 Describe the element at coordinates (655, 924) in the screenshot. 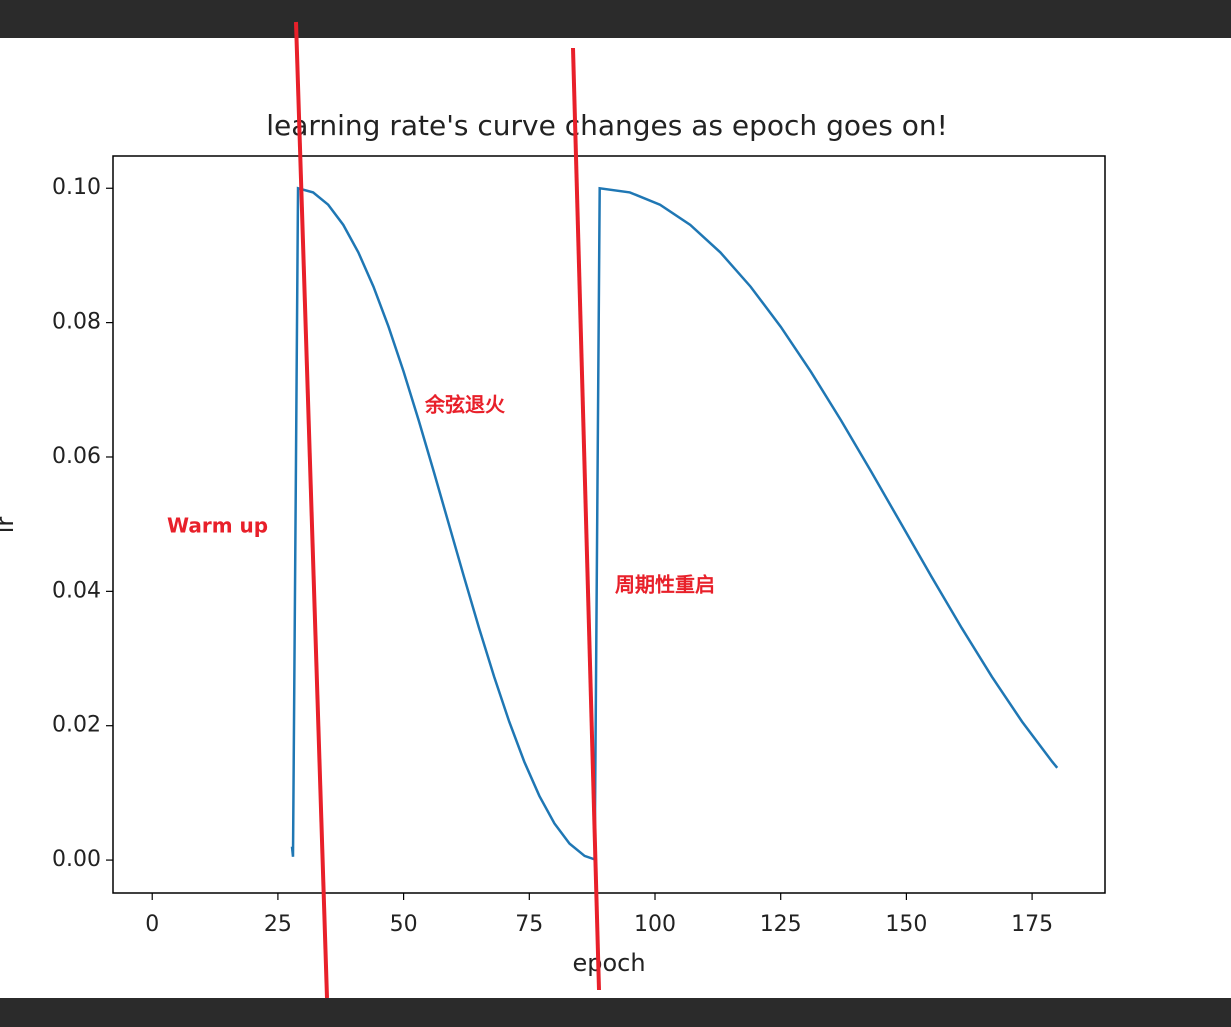

I see `x-tick-label: 100` at that location.